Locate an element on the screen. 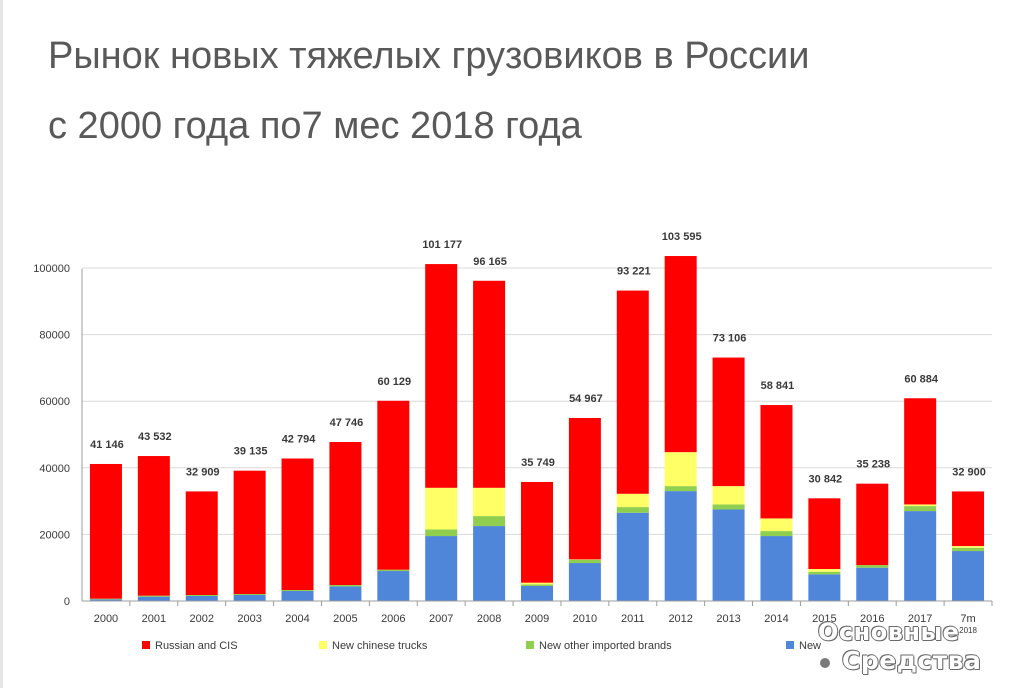  data-label-total: 32 909 is located at coordinates (203, 472).